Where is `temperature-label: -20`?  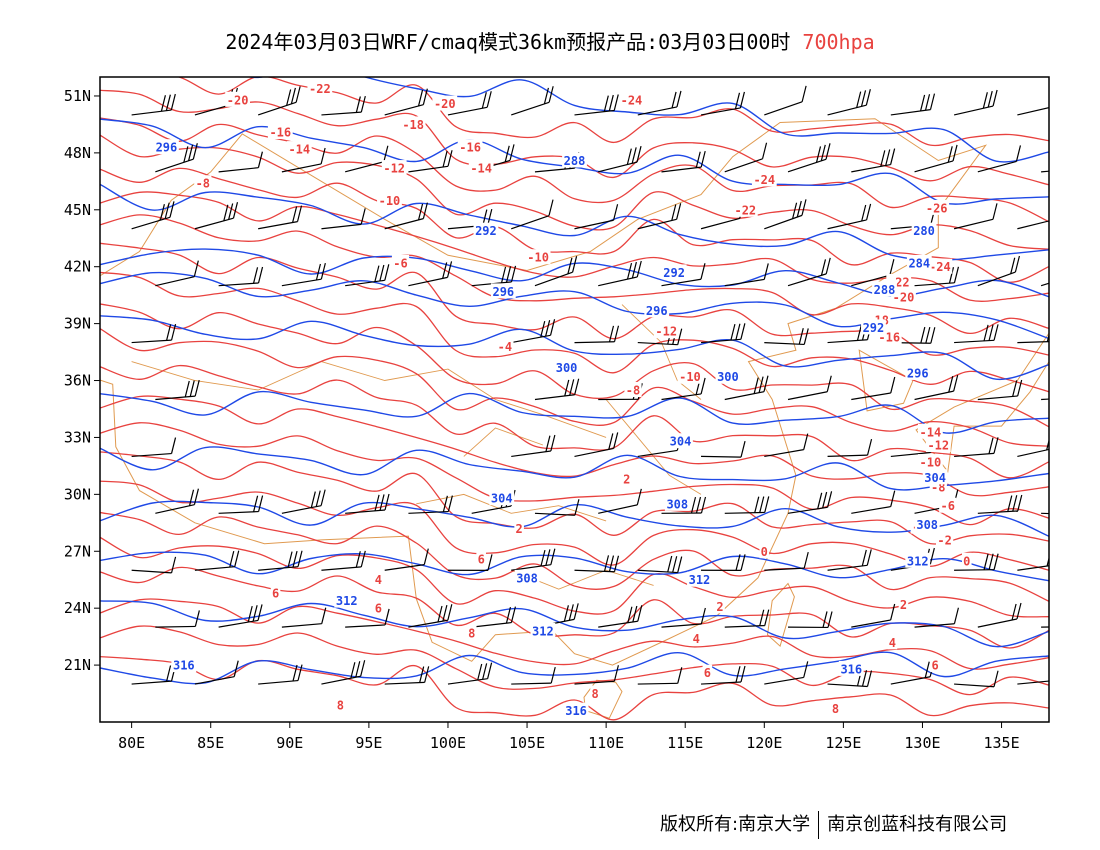
temperature-label: -20 is located at coordinates (904, 298).